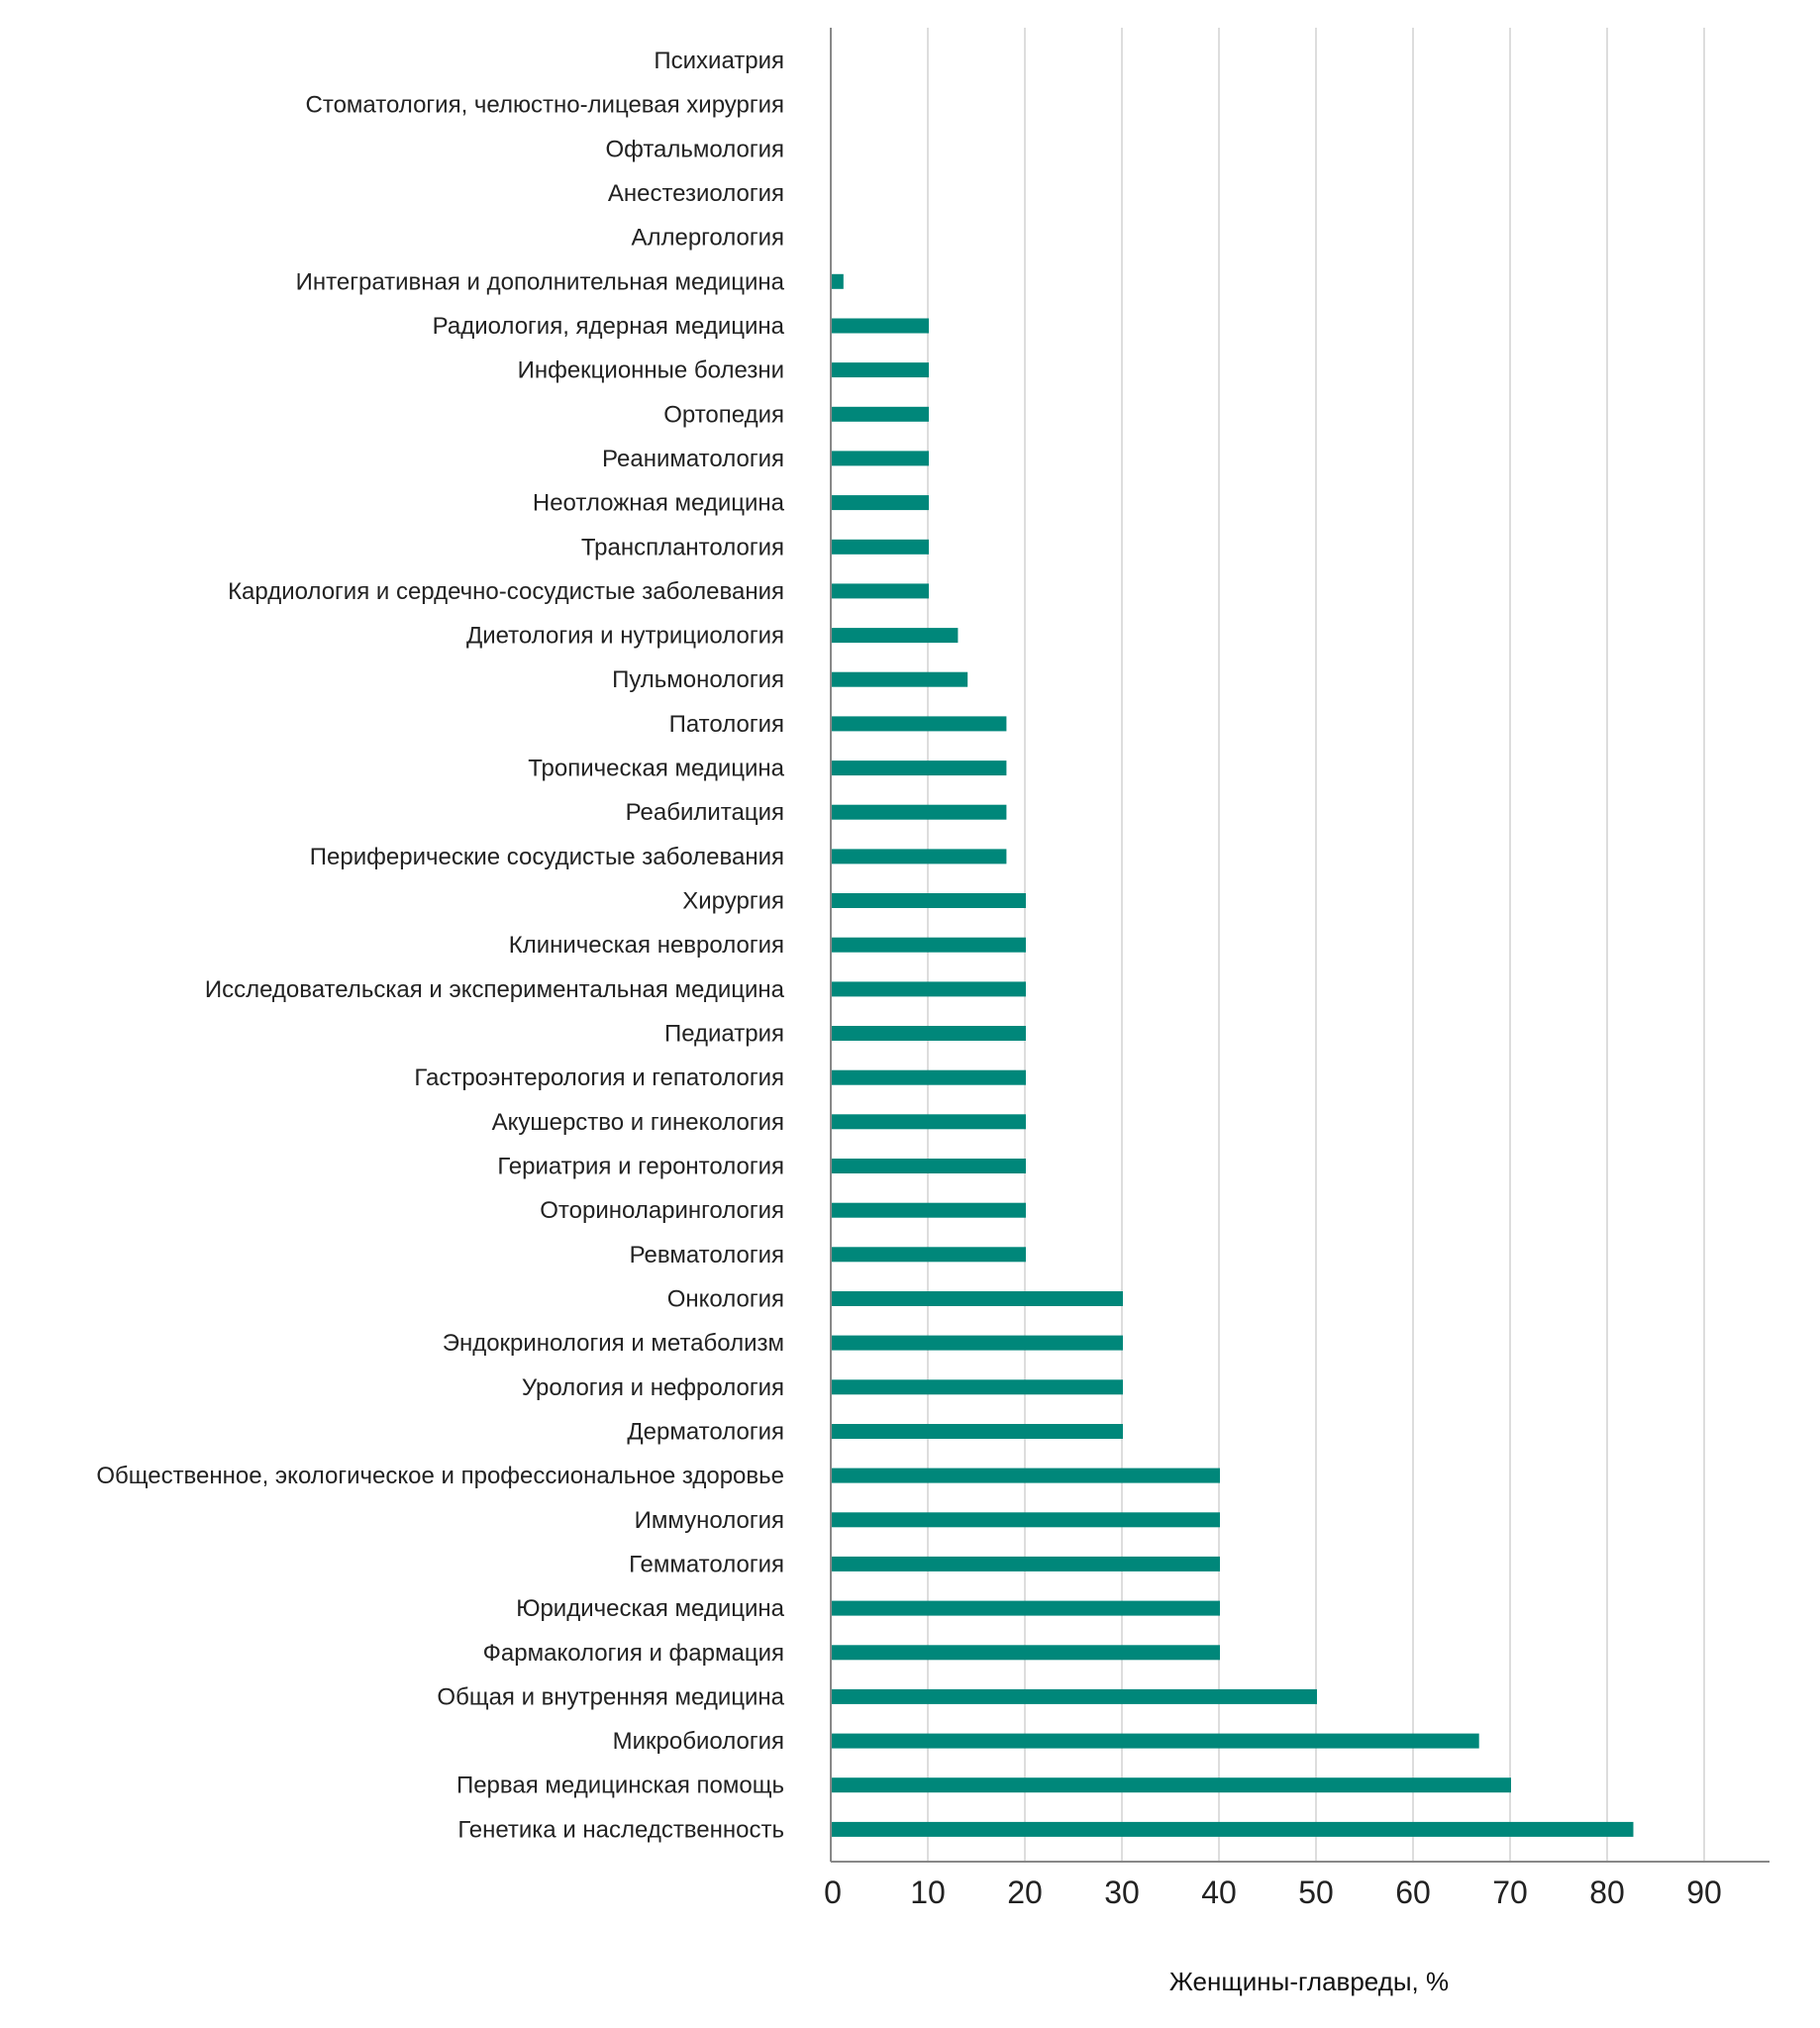 The height and width of the screenshot is (2028, 1820). I want to click on category-label: Клиническая неврология, so click(646, 945).